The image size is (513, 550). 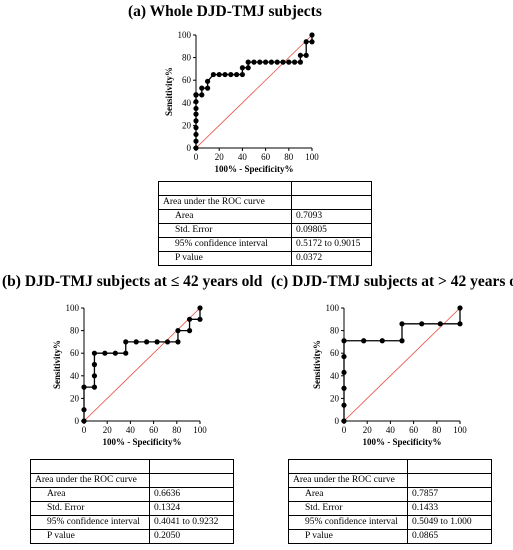 I want to click on table-row: Std. Error 0.09805, so click(x=265, y=230).